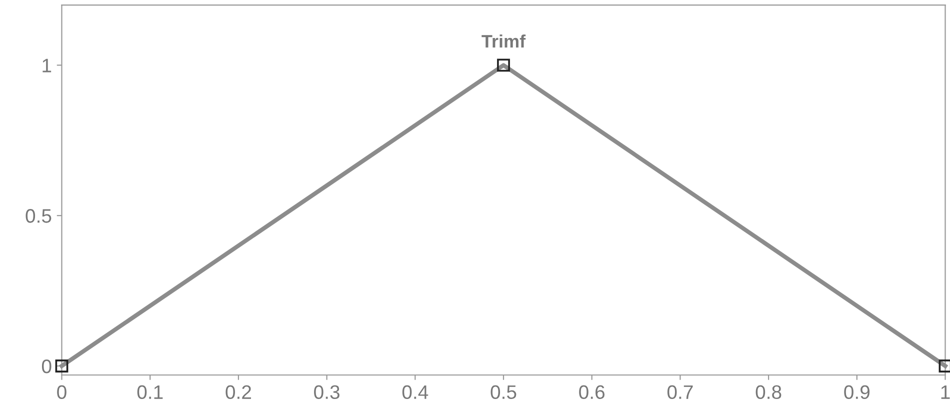 The image size is (950, 419). I want to click on x-tick-label: 0, so click(61, 392).